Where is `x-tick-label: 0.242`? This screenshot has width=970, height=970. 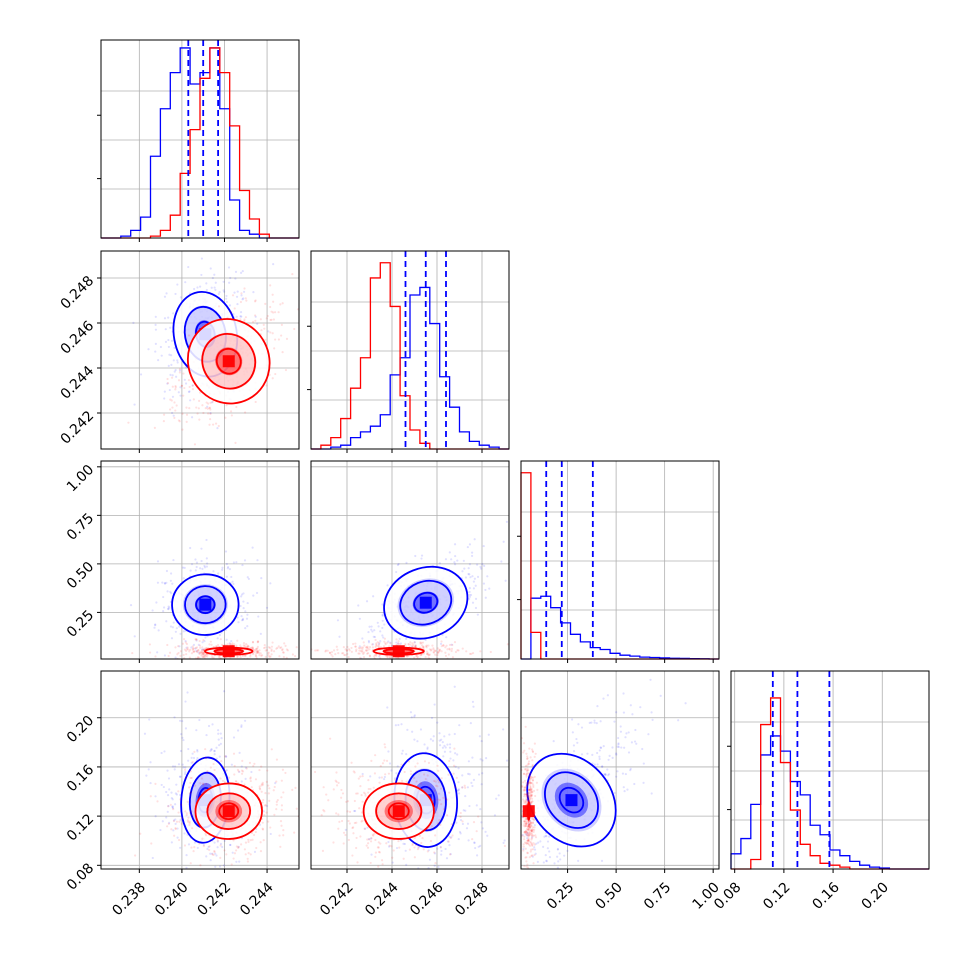
x-tick-label: 0.242 is located at coordinates (337, 899).